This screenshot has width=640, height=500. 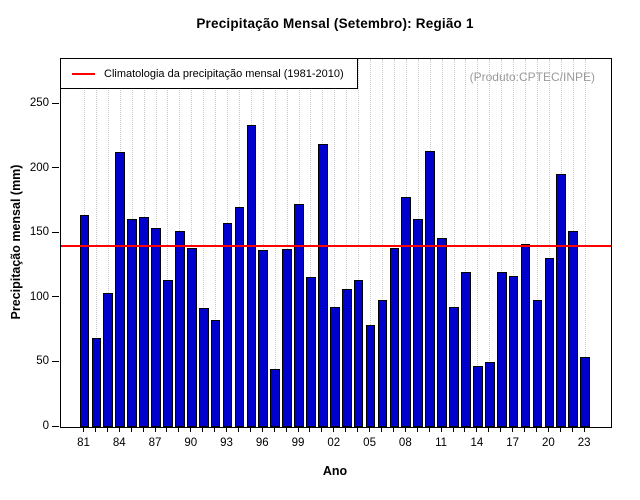 What do you see at coordinates (512, 443) in the screenshot?
I see `x-tick-label: 17` at bounding box center [512, 443].